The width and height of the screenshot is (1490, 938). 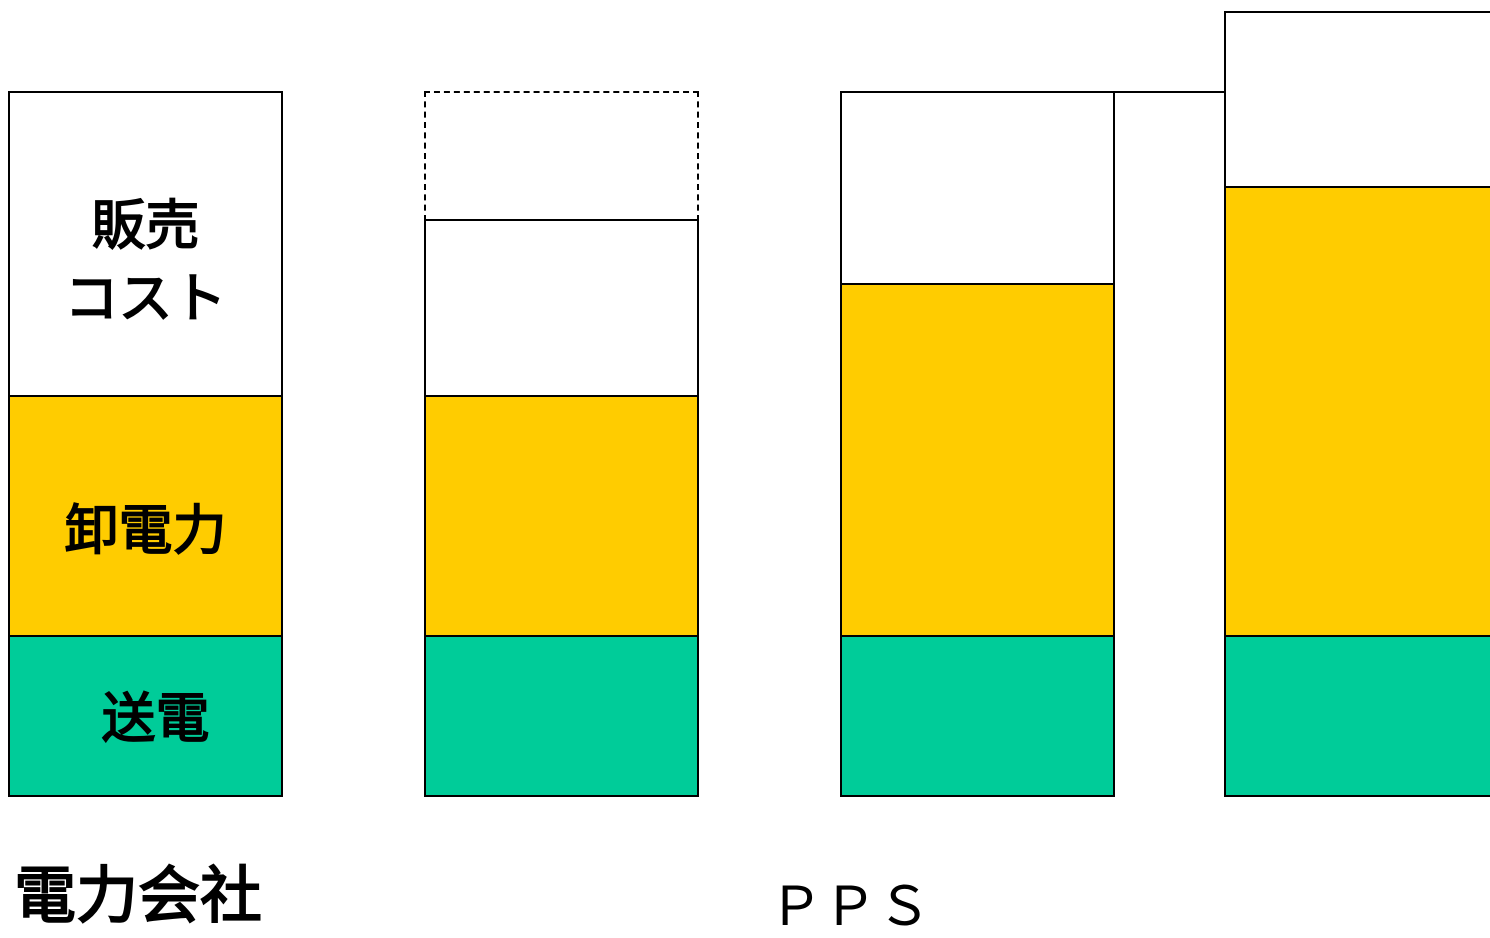 I want to click on pps2-wholesale-segment, so click(x=977, y=460).